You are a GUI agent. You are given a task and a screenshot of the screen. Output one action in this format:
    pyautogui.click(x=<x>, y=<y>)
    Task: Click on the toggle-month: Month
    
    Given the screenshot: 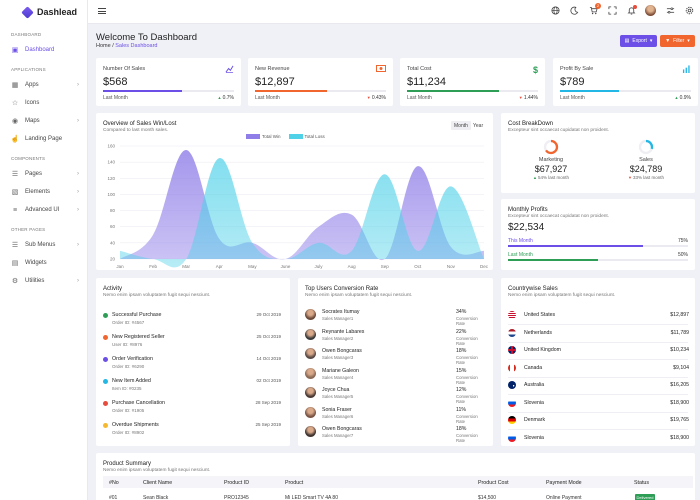 What is the action you would take?
    pyautogui.click(x=461, y=125)
    